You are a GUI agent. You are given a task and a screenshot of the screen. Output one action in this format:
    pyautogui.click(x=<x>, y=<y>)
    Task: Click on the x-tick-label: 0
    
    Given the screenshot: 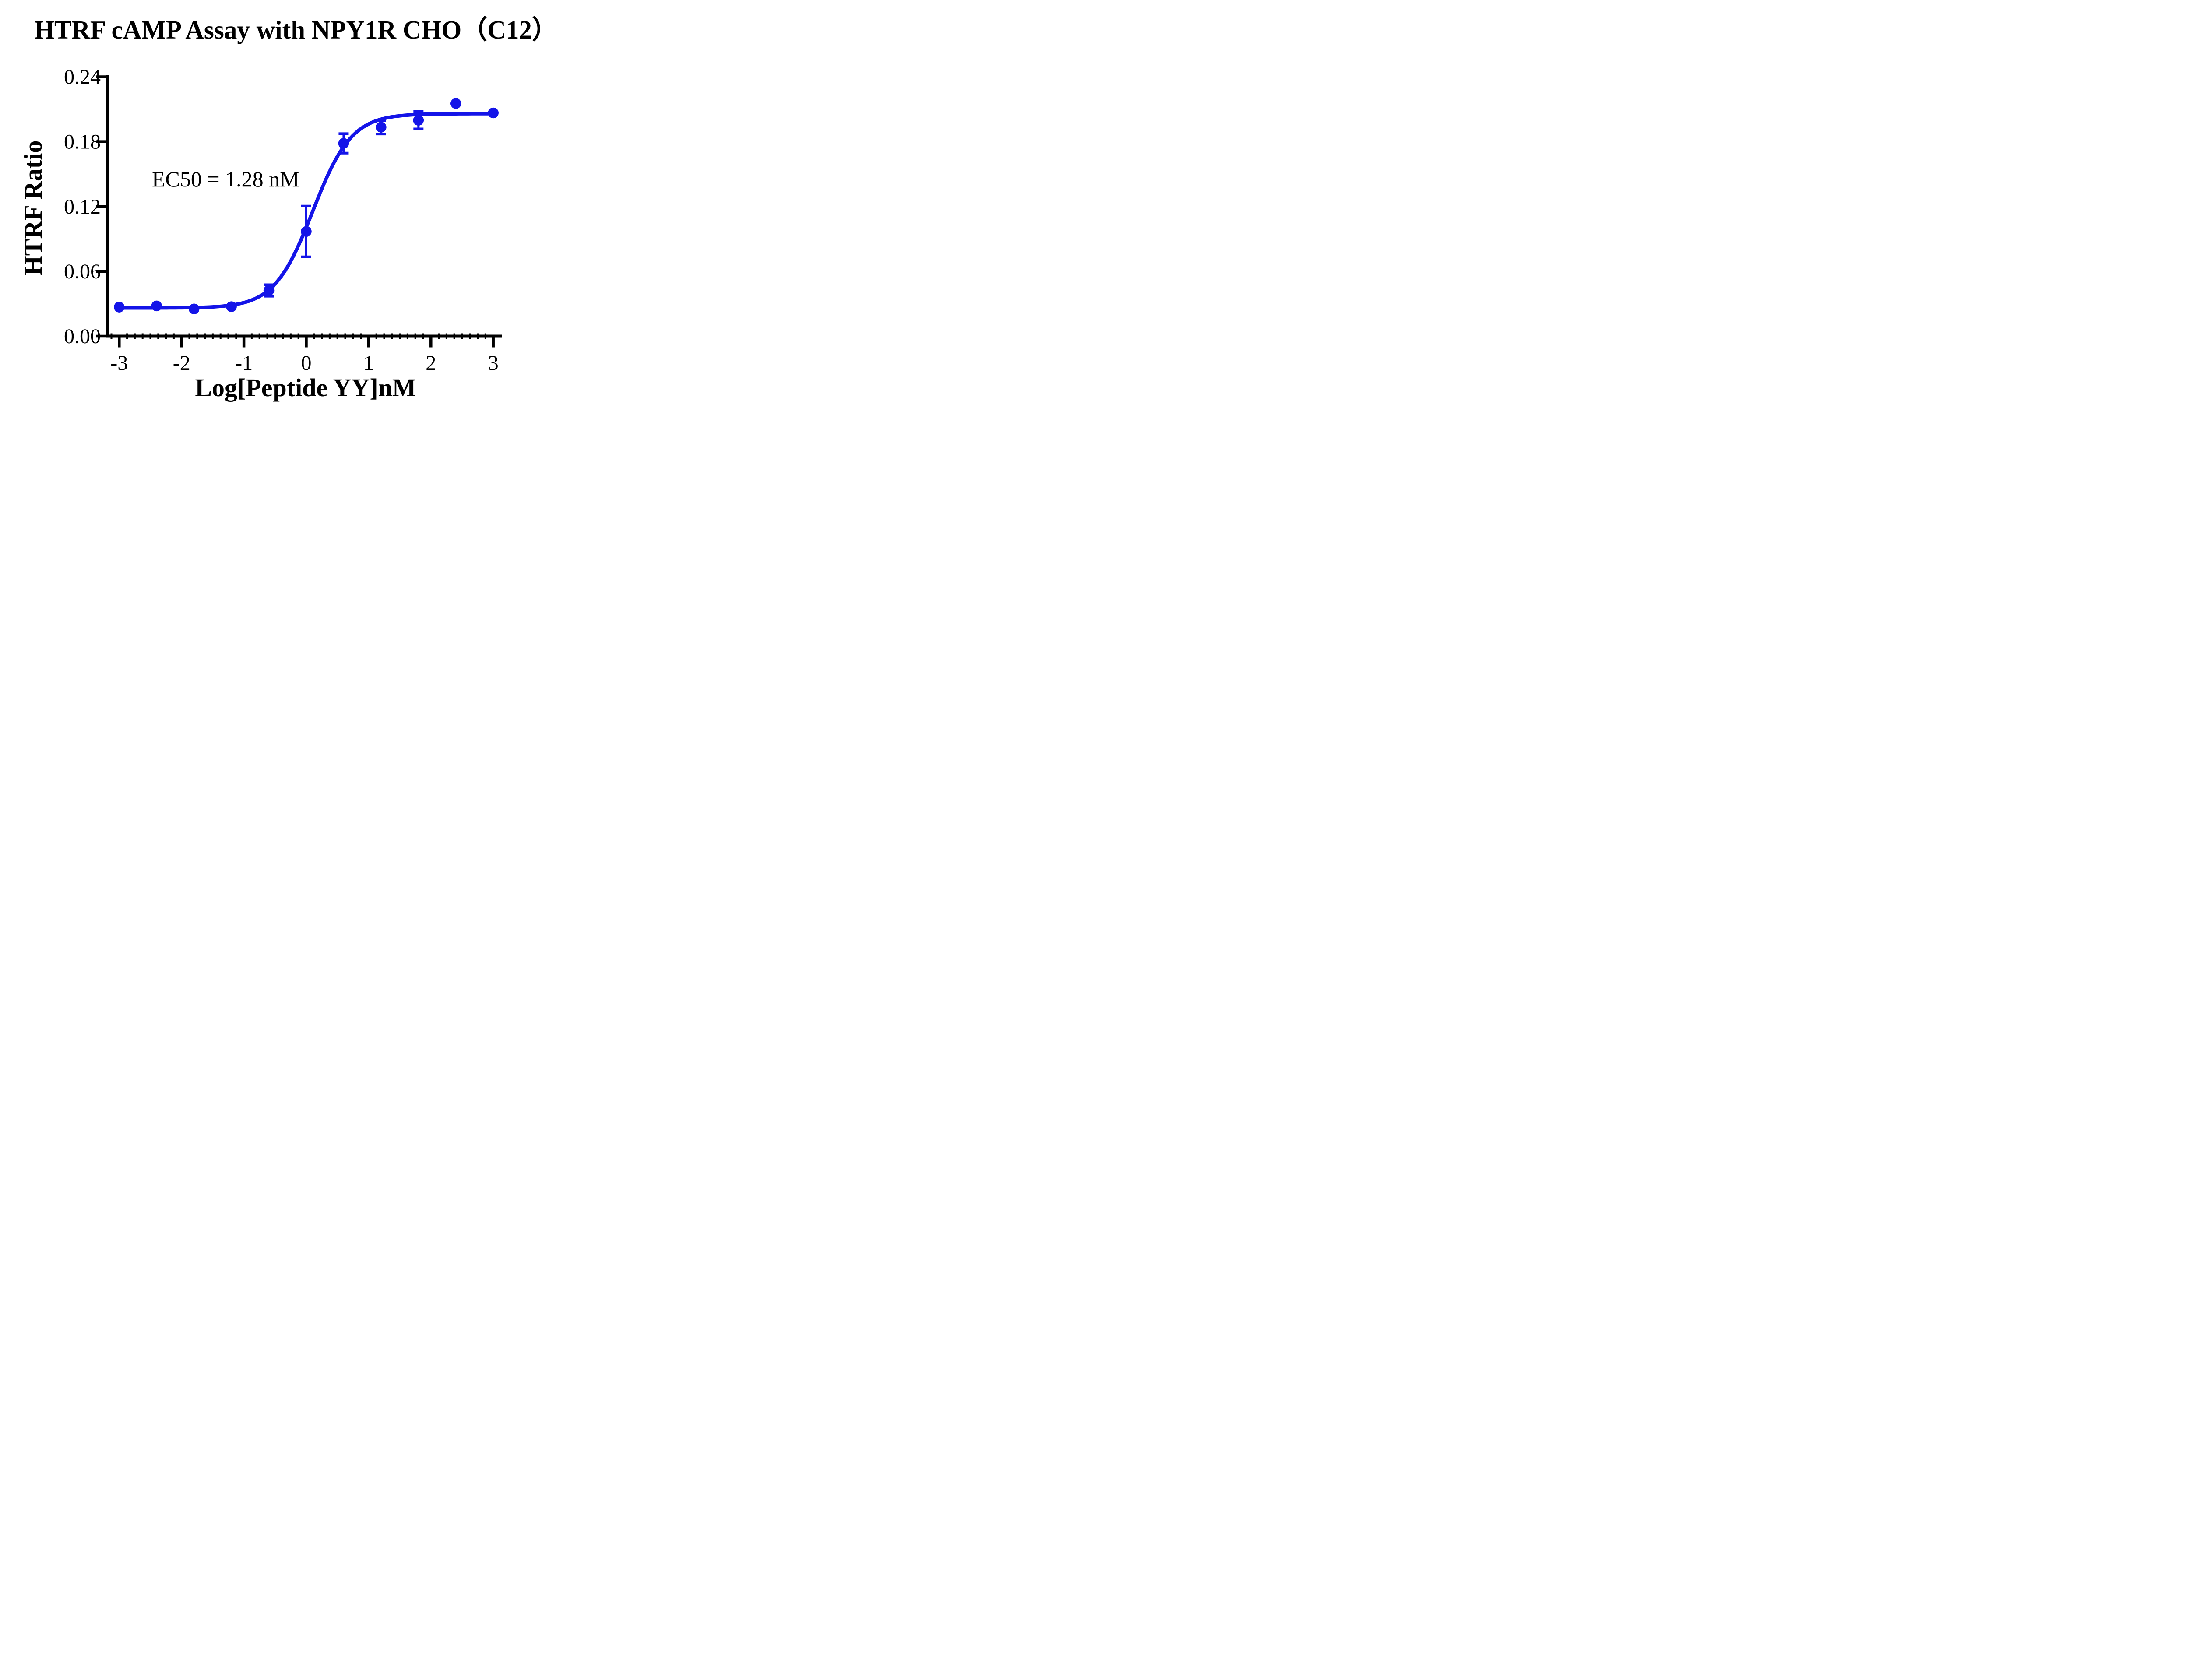 What is the action you would take?
    pyautogui.click(x=307, y=363)
    